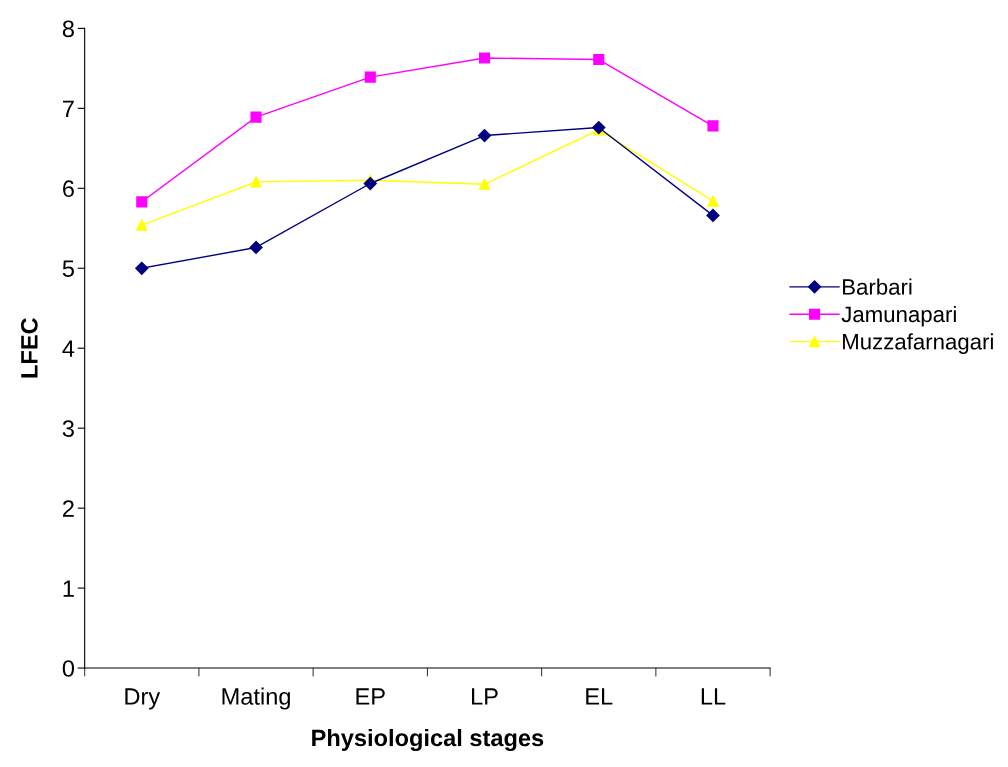 Image resolution: width=1008 pixels, height=767 pixels. What do you see at coordinates (143, 699) in the screenshot?
I see `x-tick-label: Dry` at bounding box center [143, 699].